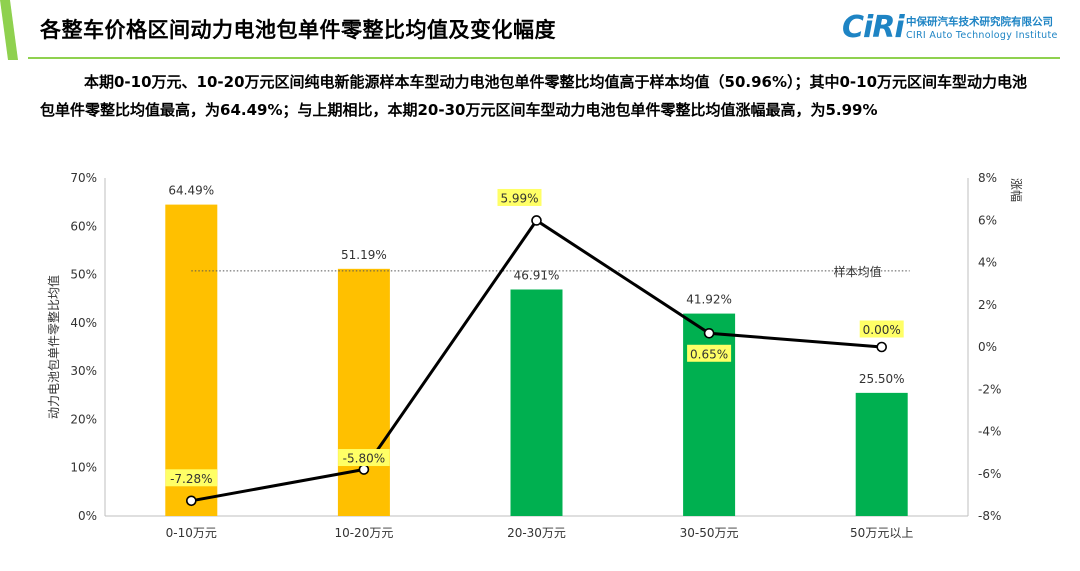 This screenshot has width=1080, height=571. What do you see at coordinates (191, 533) in the screenshot?
I see `x-tick-label: 0-10万元` at bounding box center [191, 533].